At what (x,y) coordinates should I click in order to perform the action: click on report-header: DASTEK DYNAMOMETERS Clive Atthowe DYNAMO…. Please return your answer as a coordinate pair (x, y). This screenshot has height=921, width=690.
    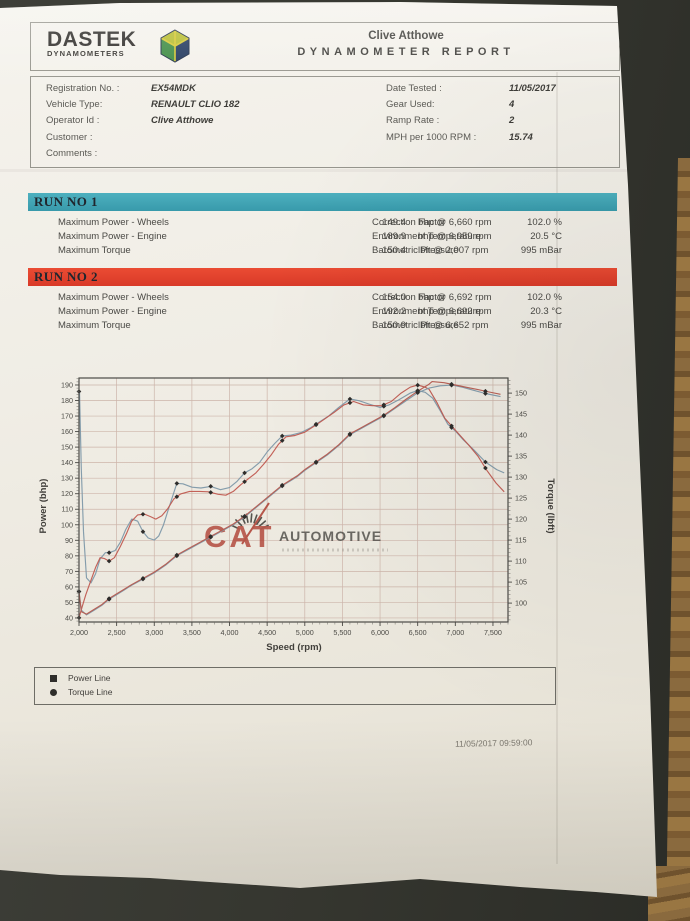
    Looking at the image, I should click on (325, 46).